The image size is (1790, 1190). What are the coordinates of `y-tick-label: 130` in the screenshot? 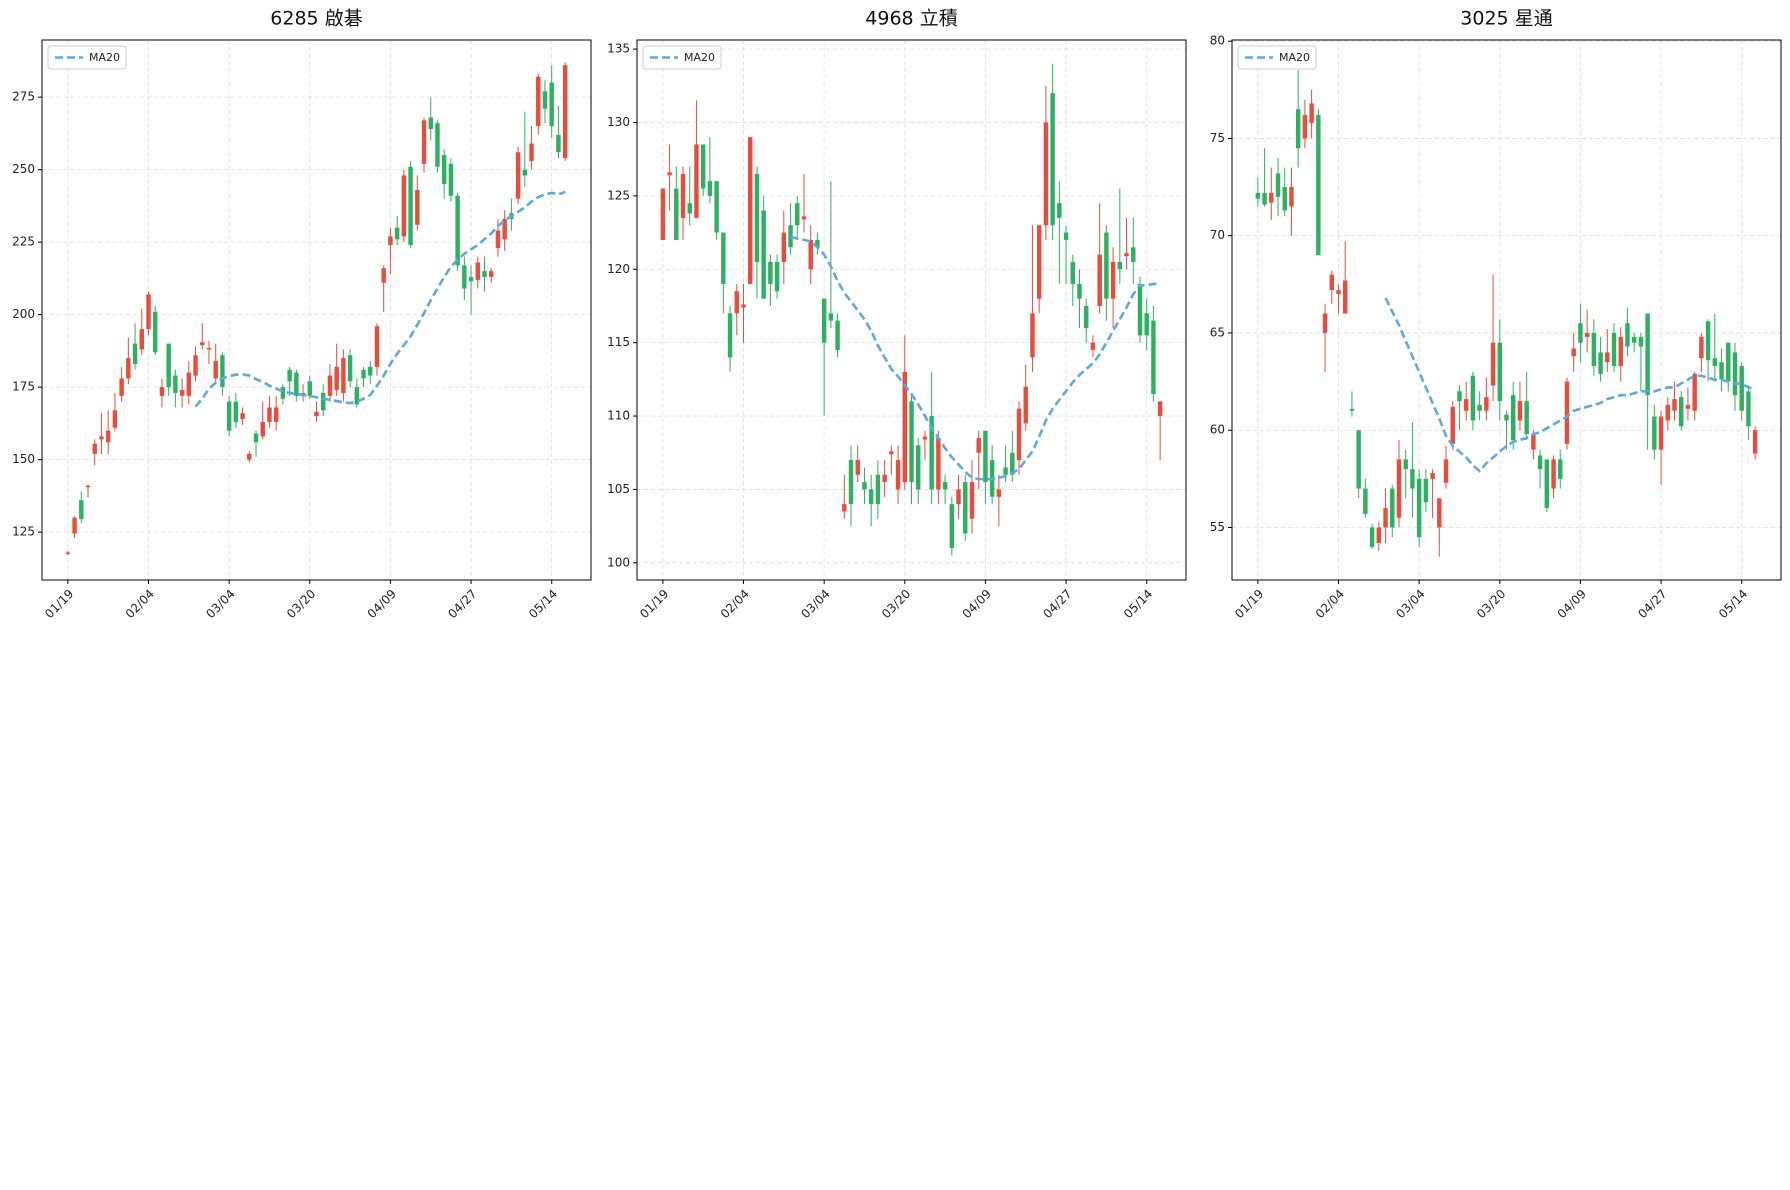 It's located at (618, 122).